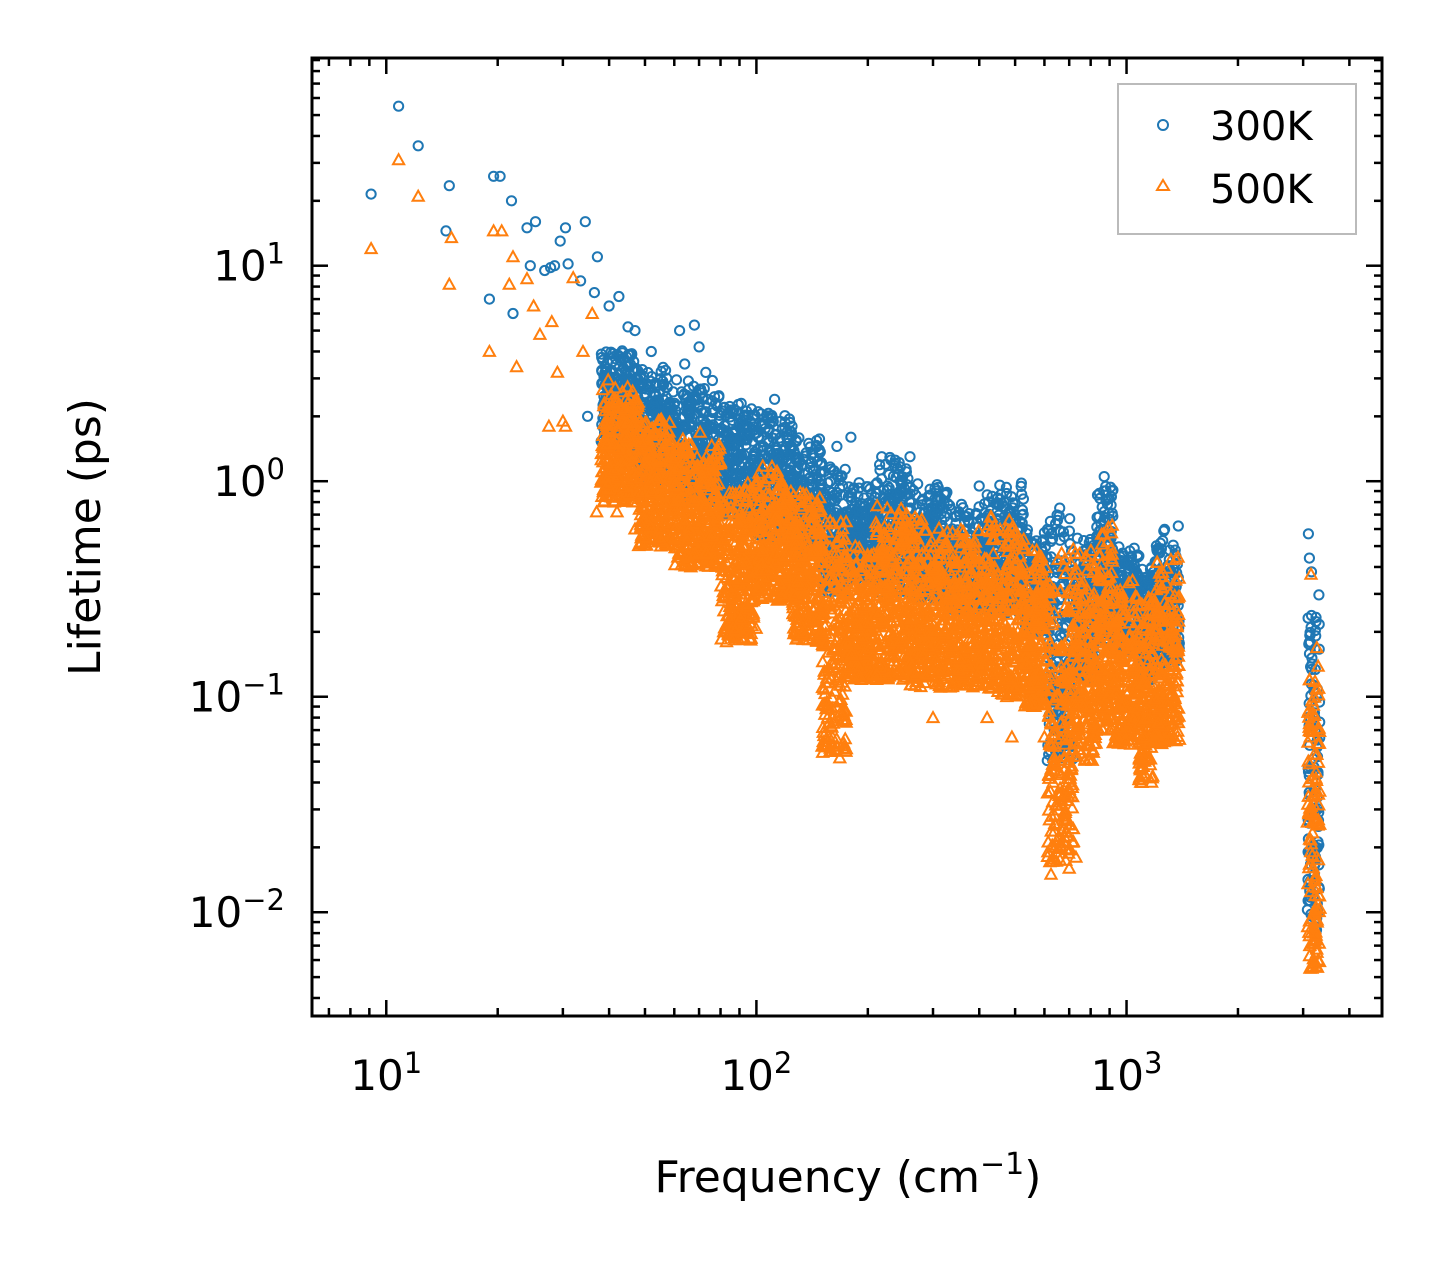  I want to click on point-300k-2099, so click(857, 533).